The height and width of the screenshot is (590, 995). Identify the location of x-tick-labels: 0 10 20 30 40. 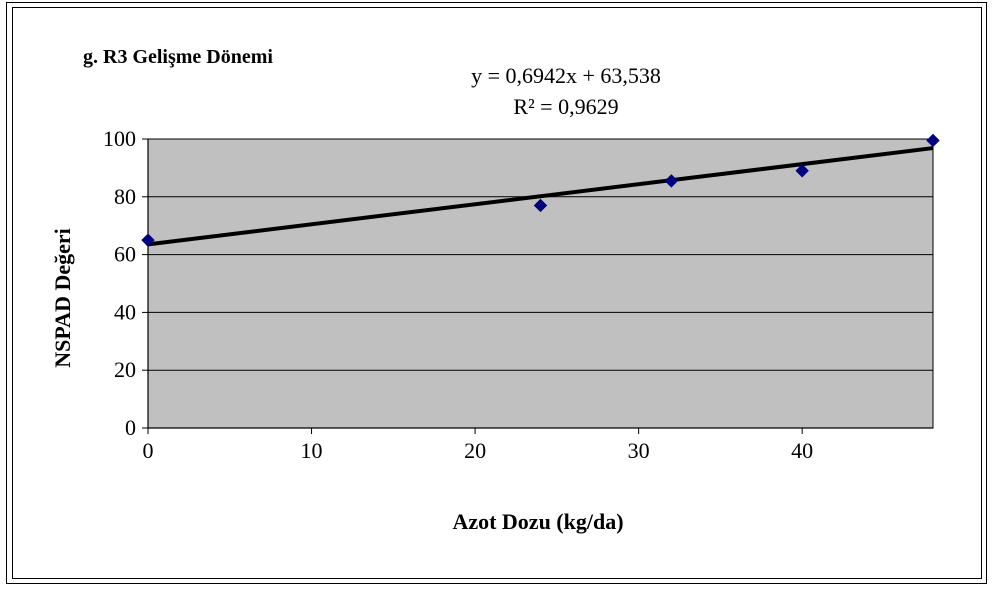
(478, 450).